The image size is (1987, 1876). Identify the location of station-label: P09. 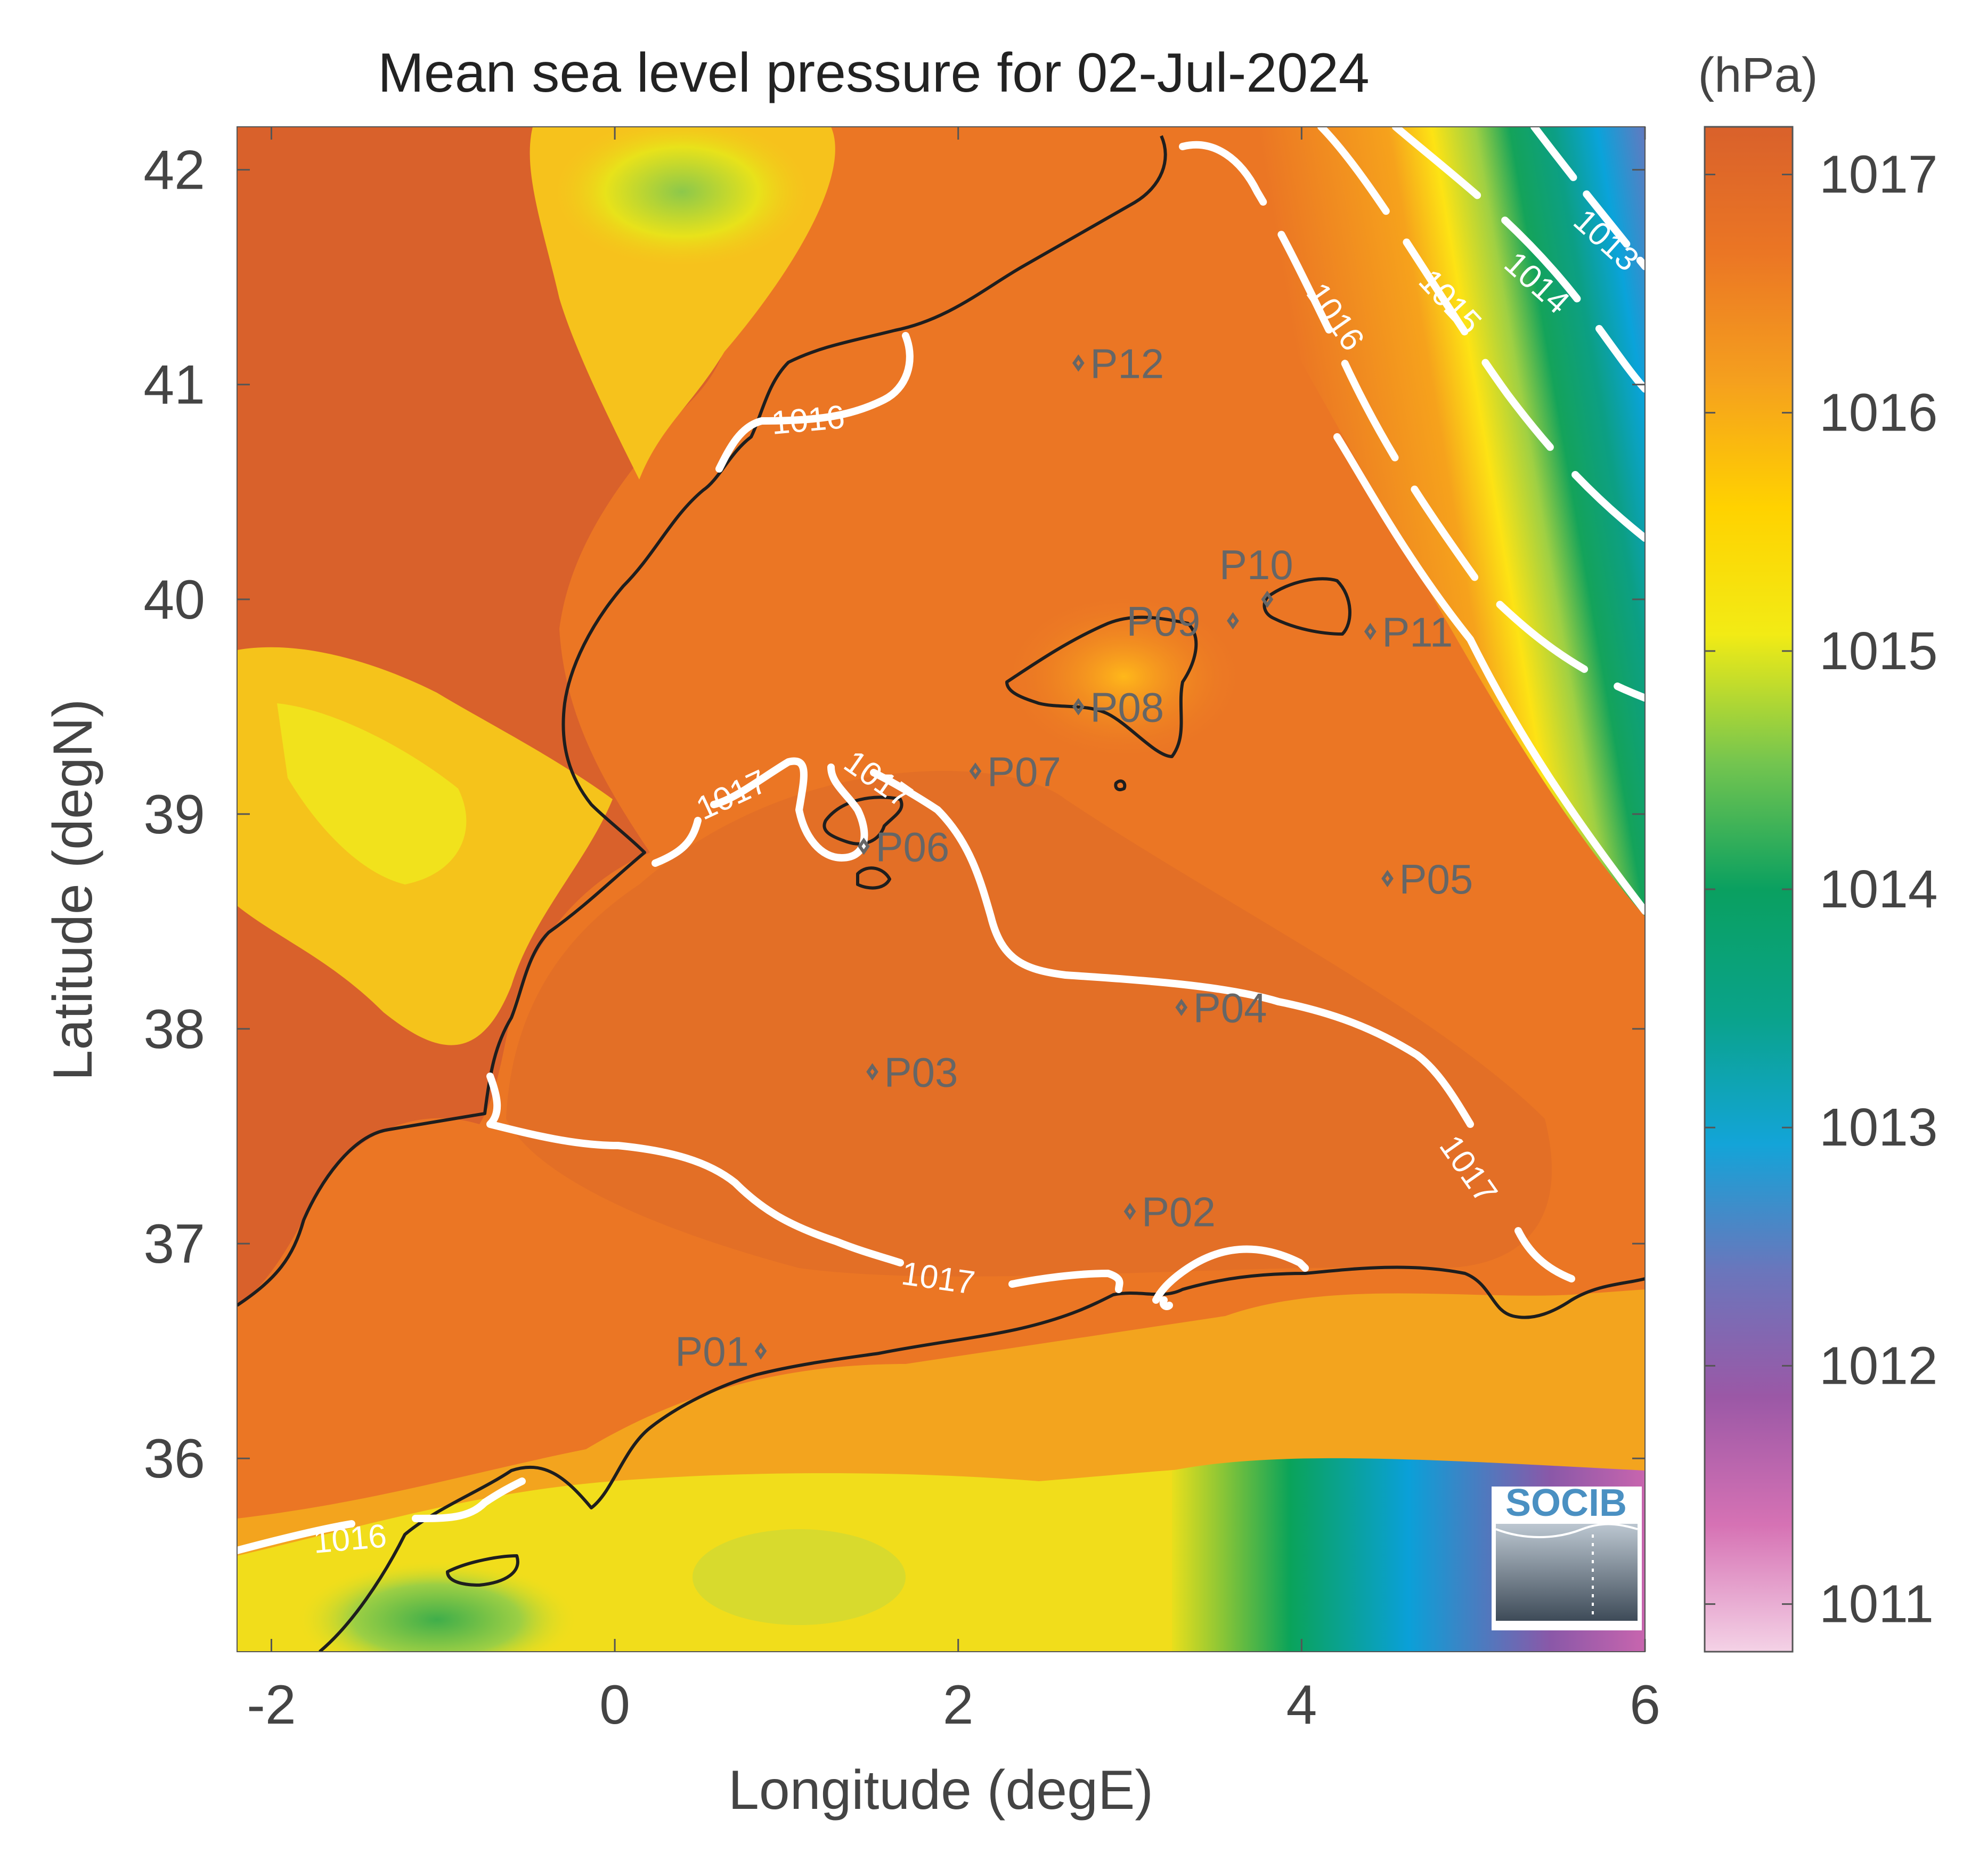
(1163, 621).